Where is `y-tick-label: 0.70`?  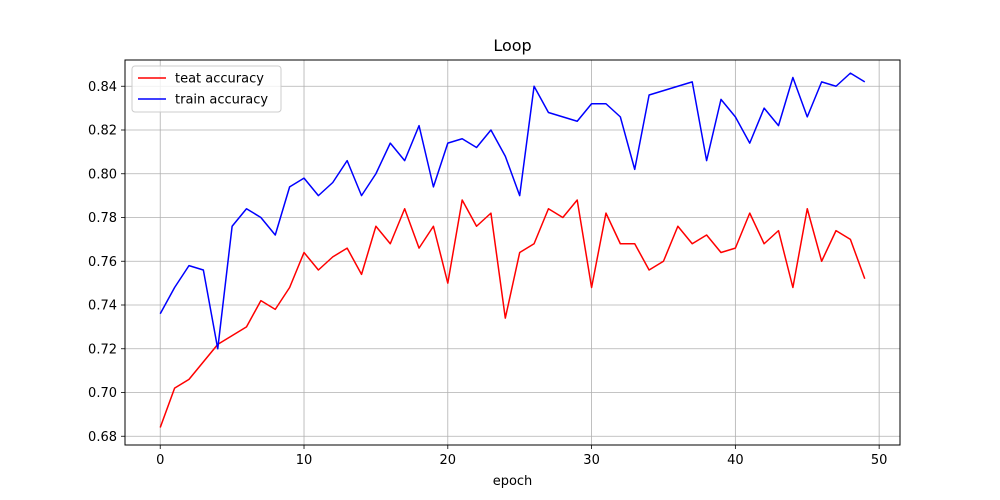
y-tick-label: 0.70 is located at coordinates (102, 393).